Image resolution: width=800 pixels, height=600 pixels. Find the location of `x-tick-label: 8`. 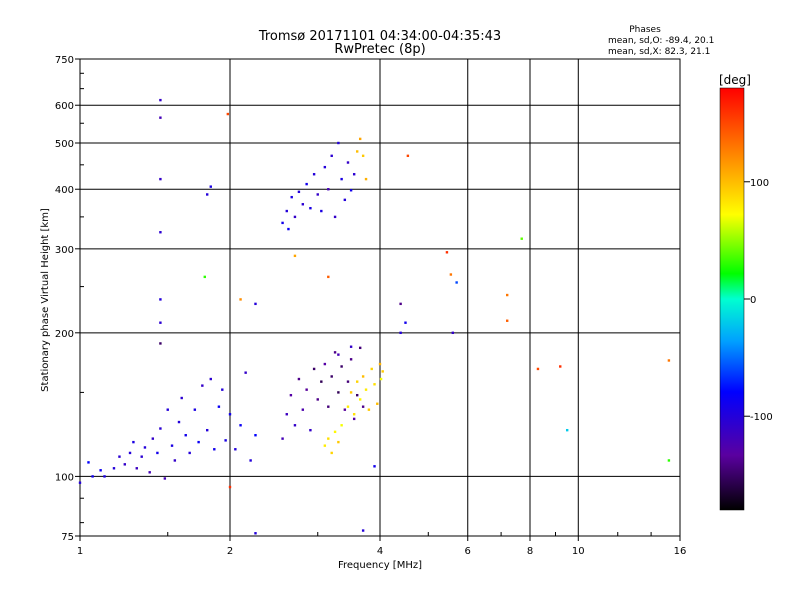

x-tick-label: 8 is located at coordinates (530, 551).